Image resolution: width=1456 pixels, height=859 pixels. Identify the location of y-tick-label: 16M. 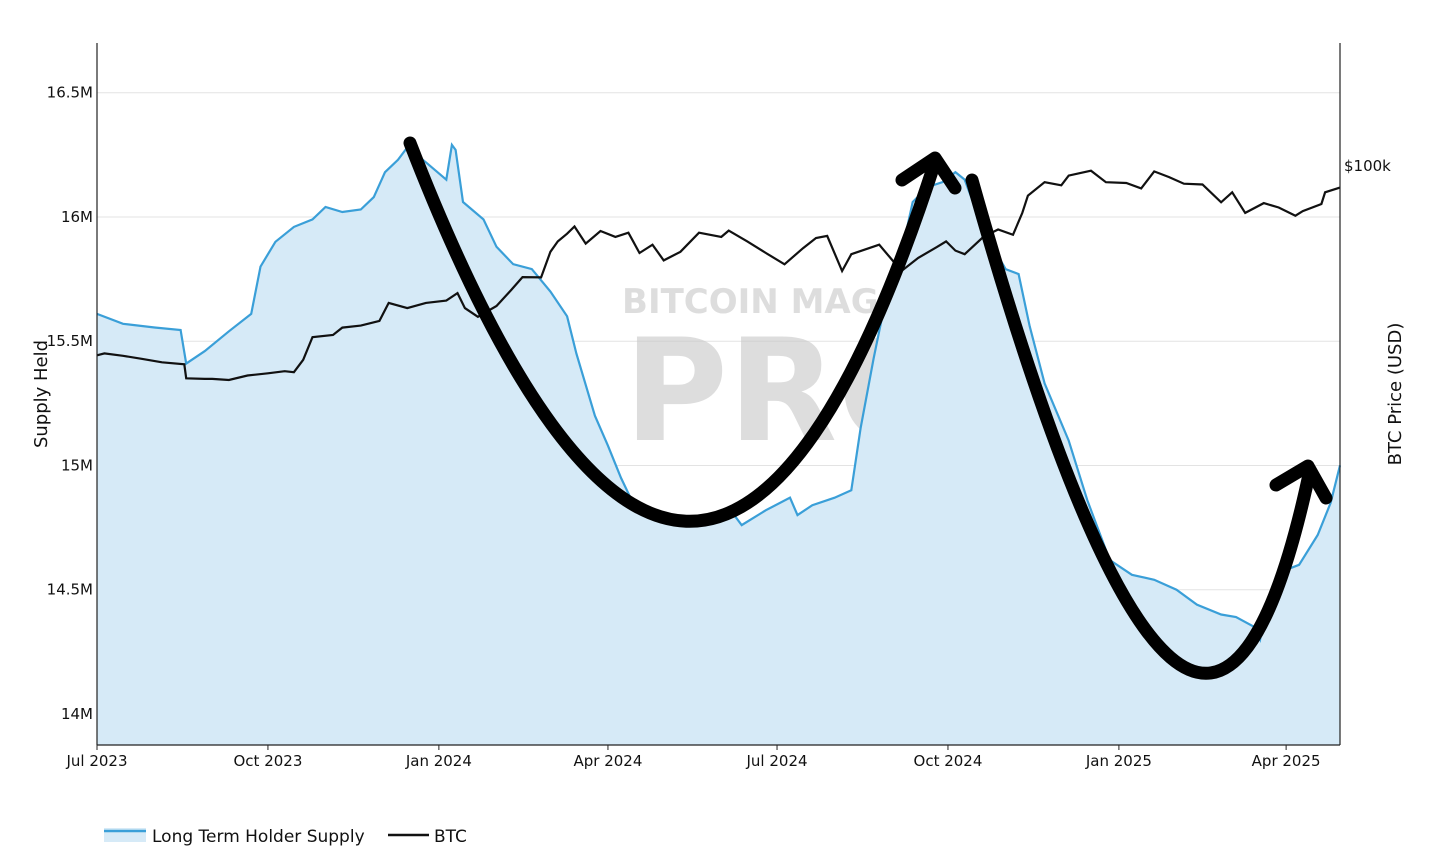
(77, 217).